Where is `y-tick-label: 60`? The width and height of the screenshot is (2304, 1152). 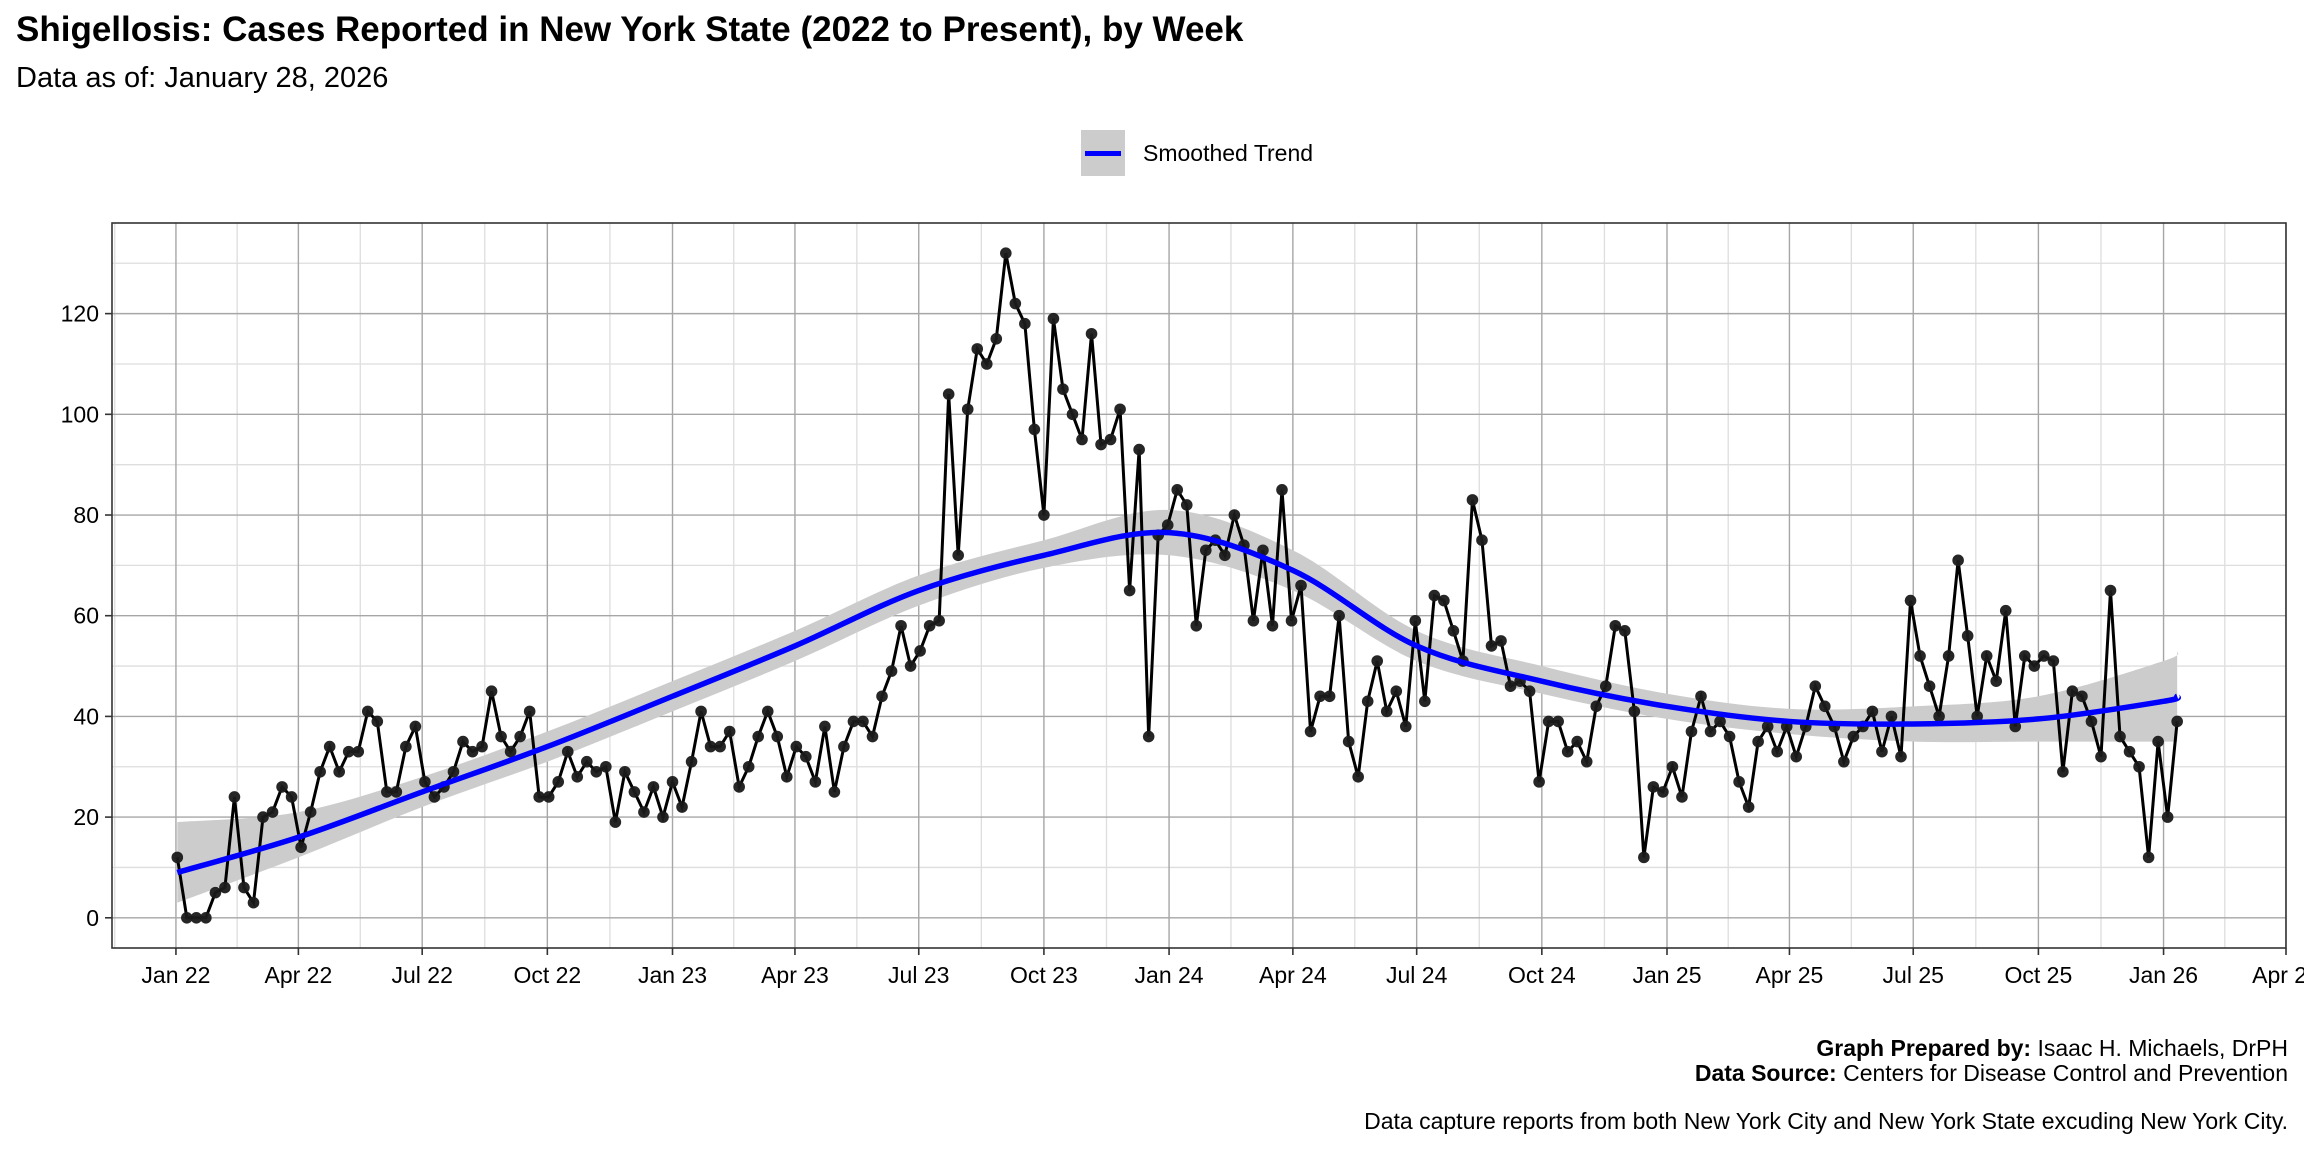
y-tick-label: 60 is located at coordinates (86, 616).